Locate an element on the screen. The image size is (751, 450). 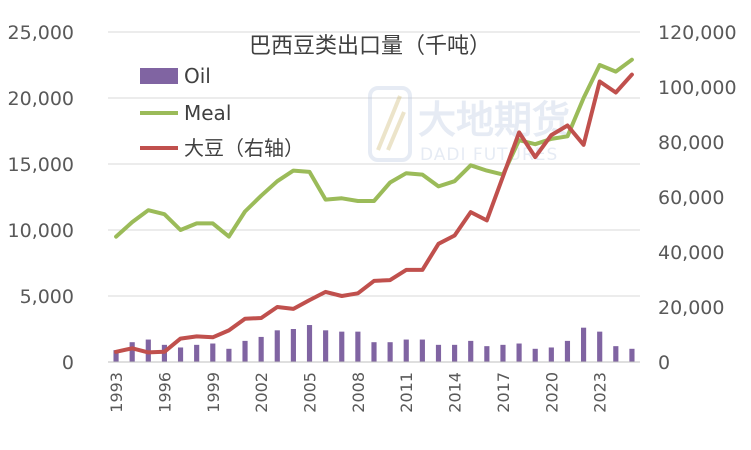
right-tick-label: 20,000 is located at coordinates (691, 308).